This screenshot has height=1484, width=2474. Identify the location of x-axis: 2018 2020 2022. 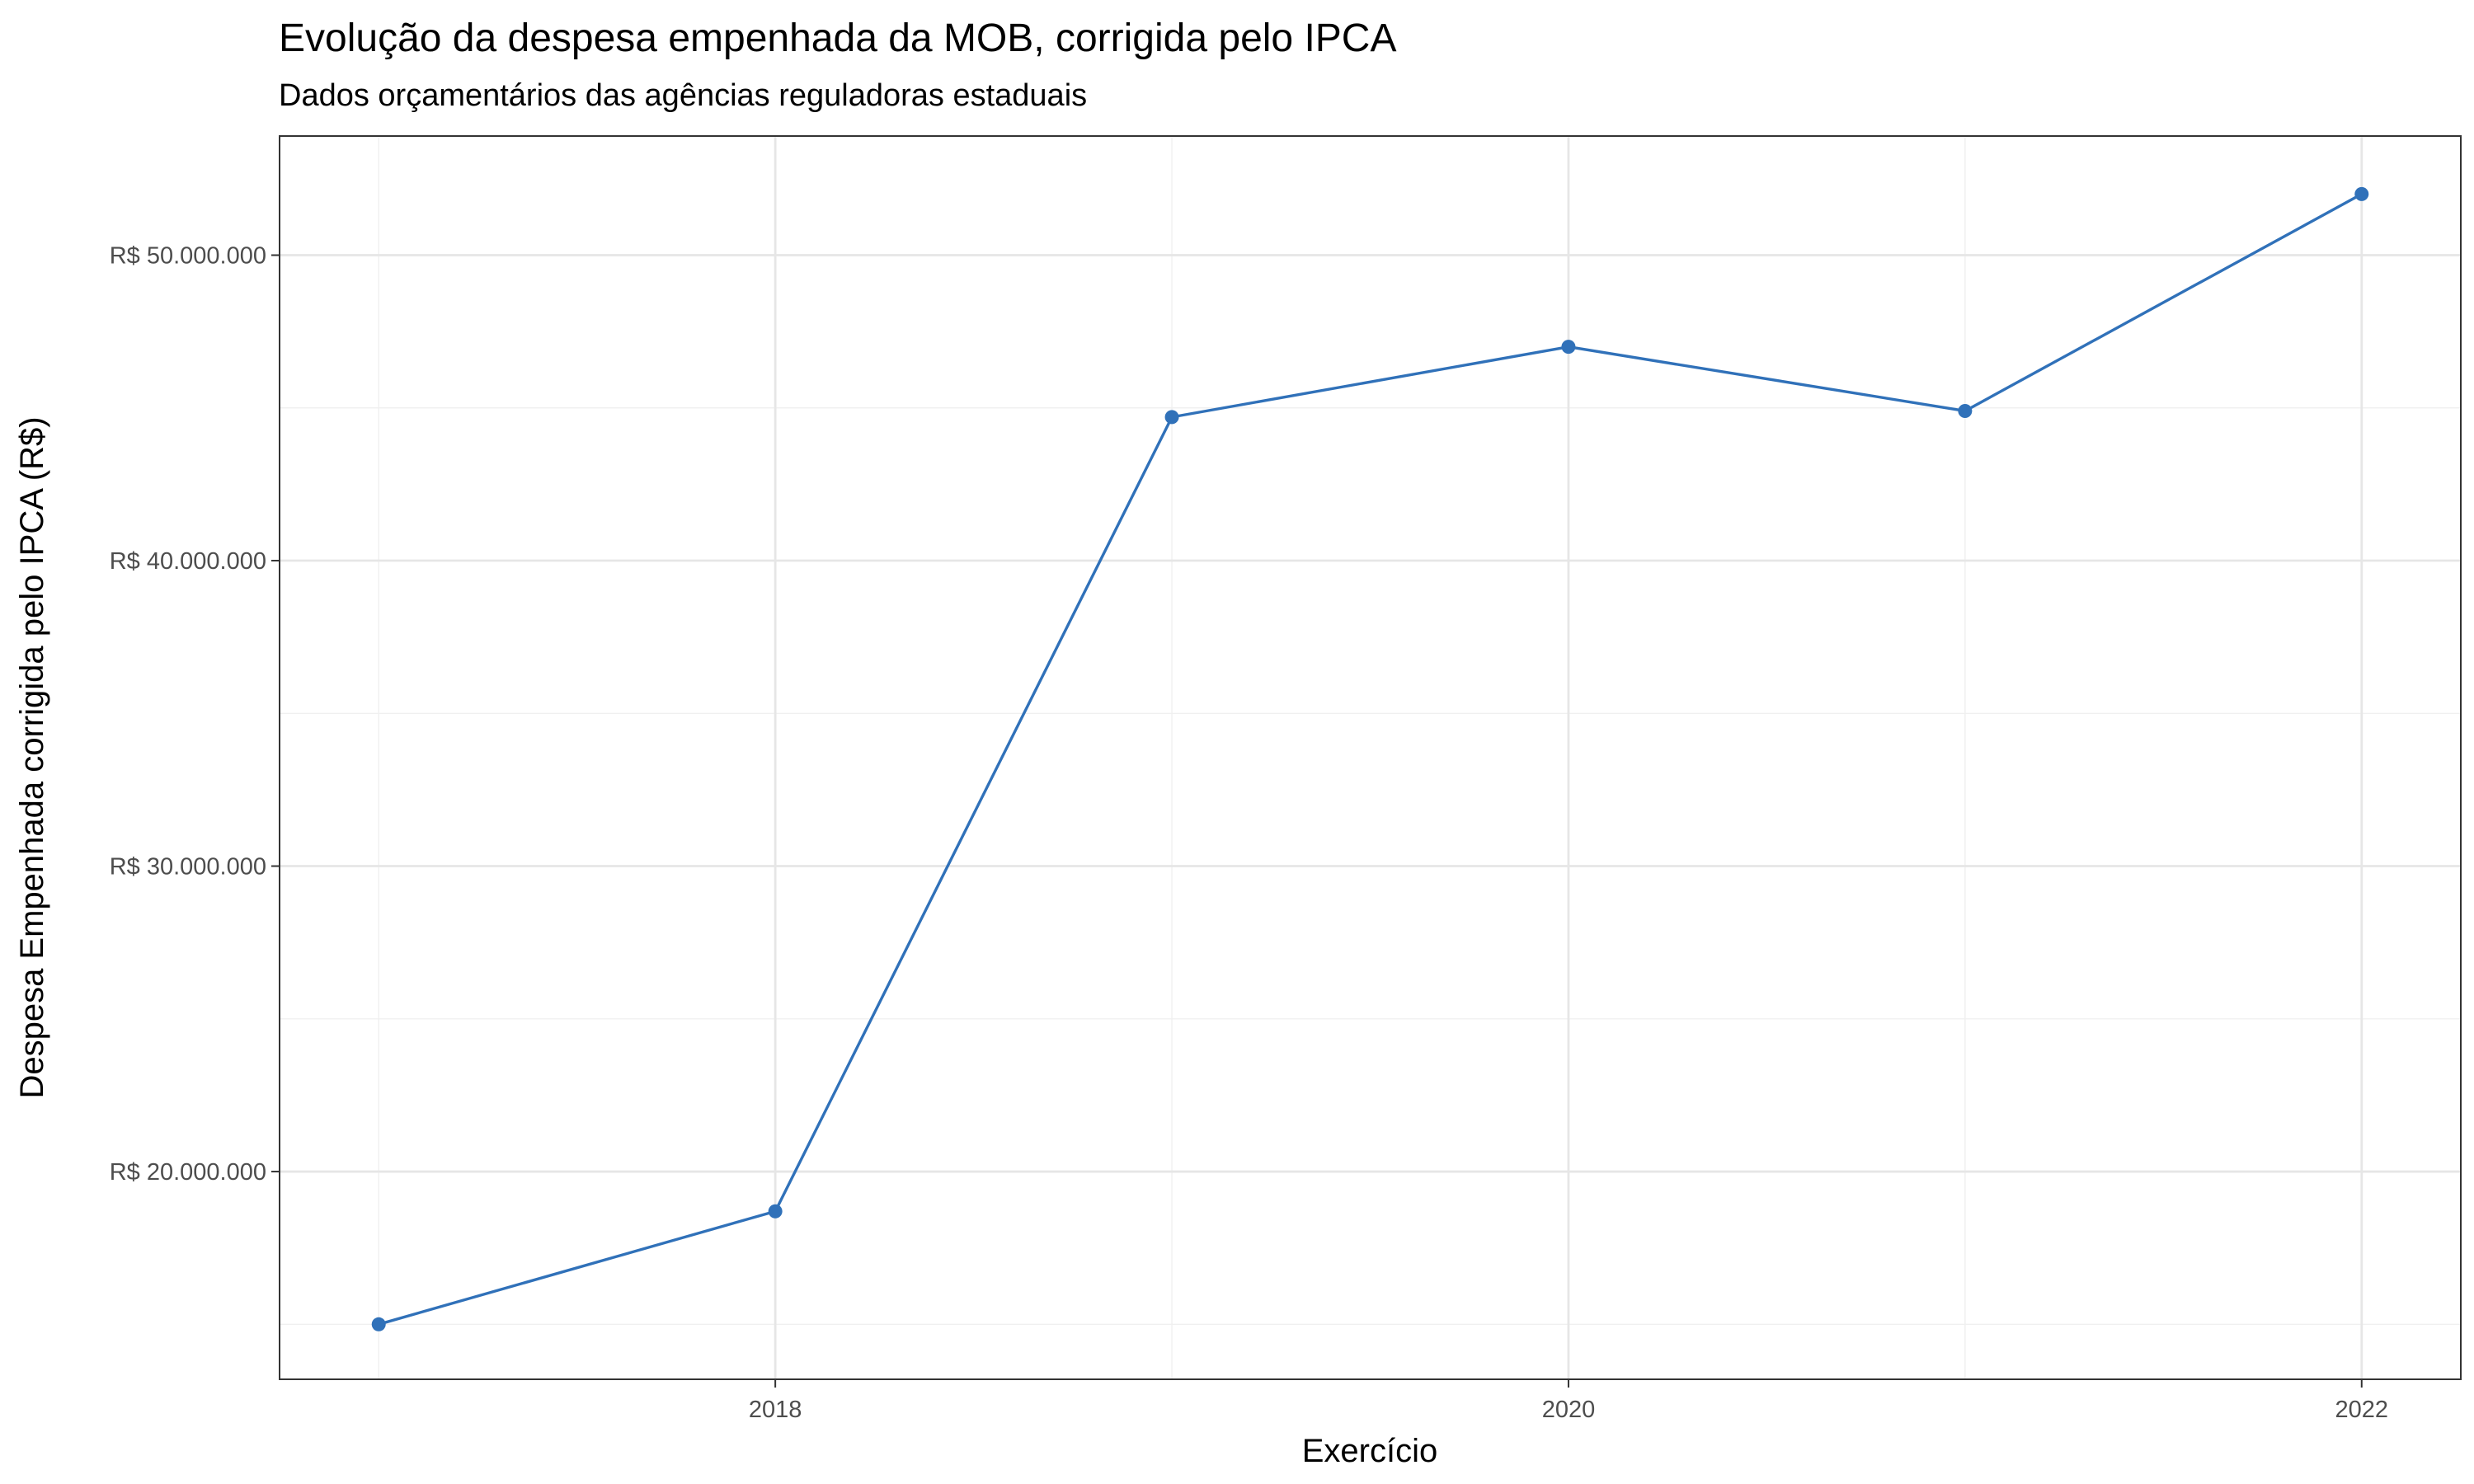
(1568, 1401).